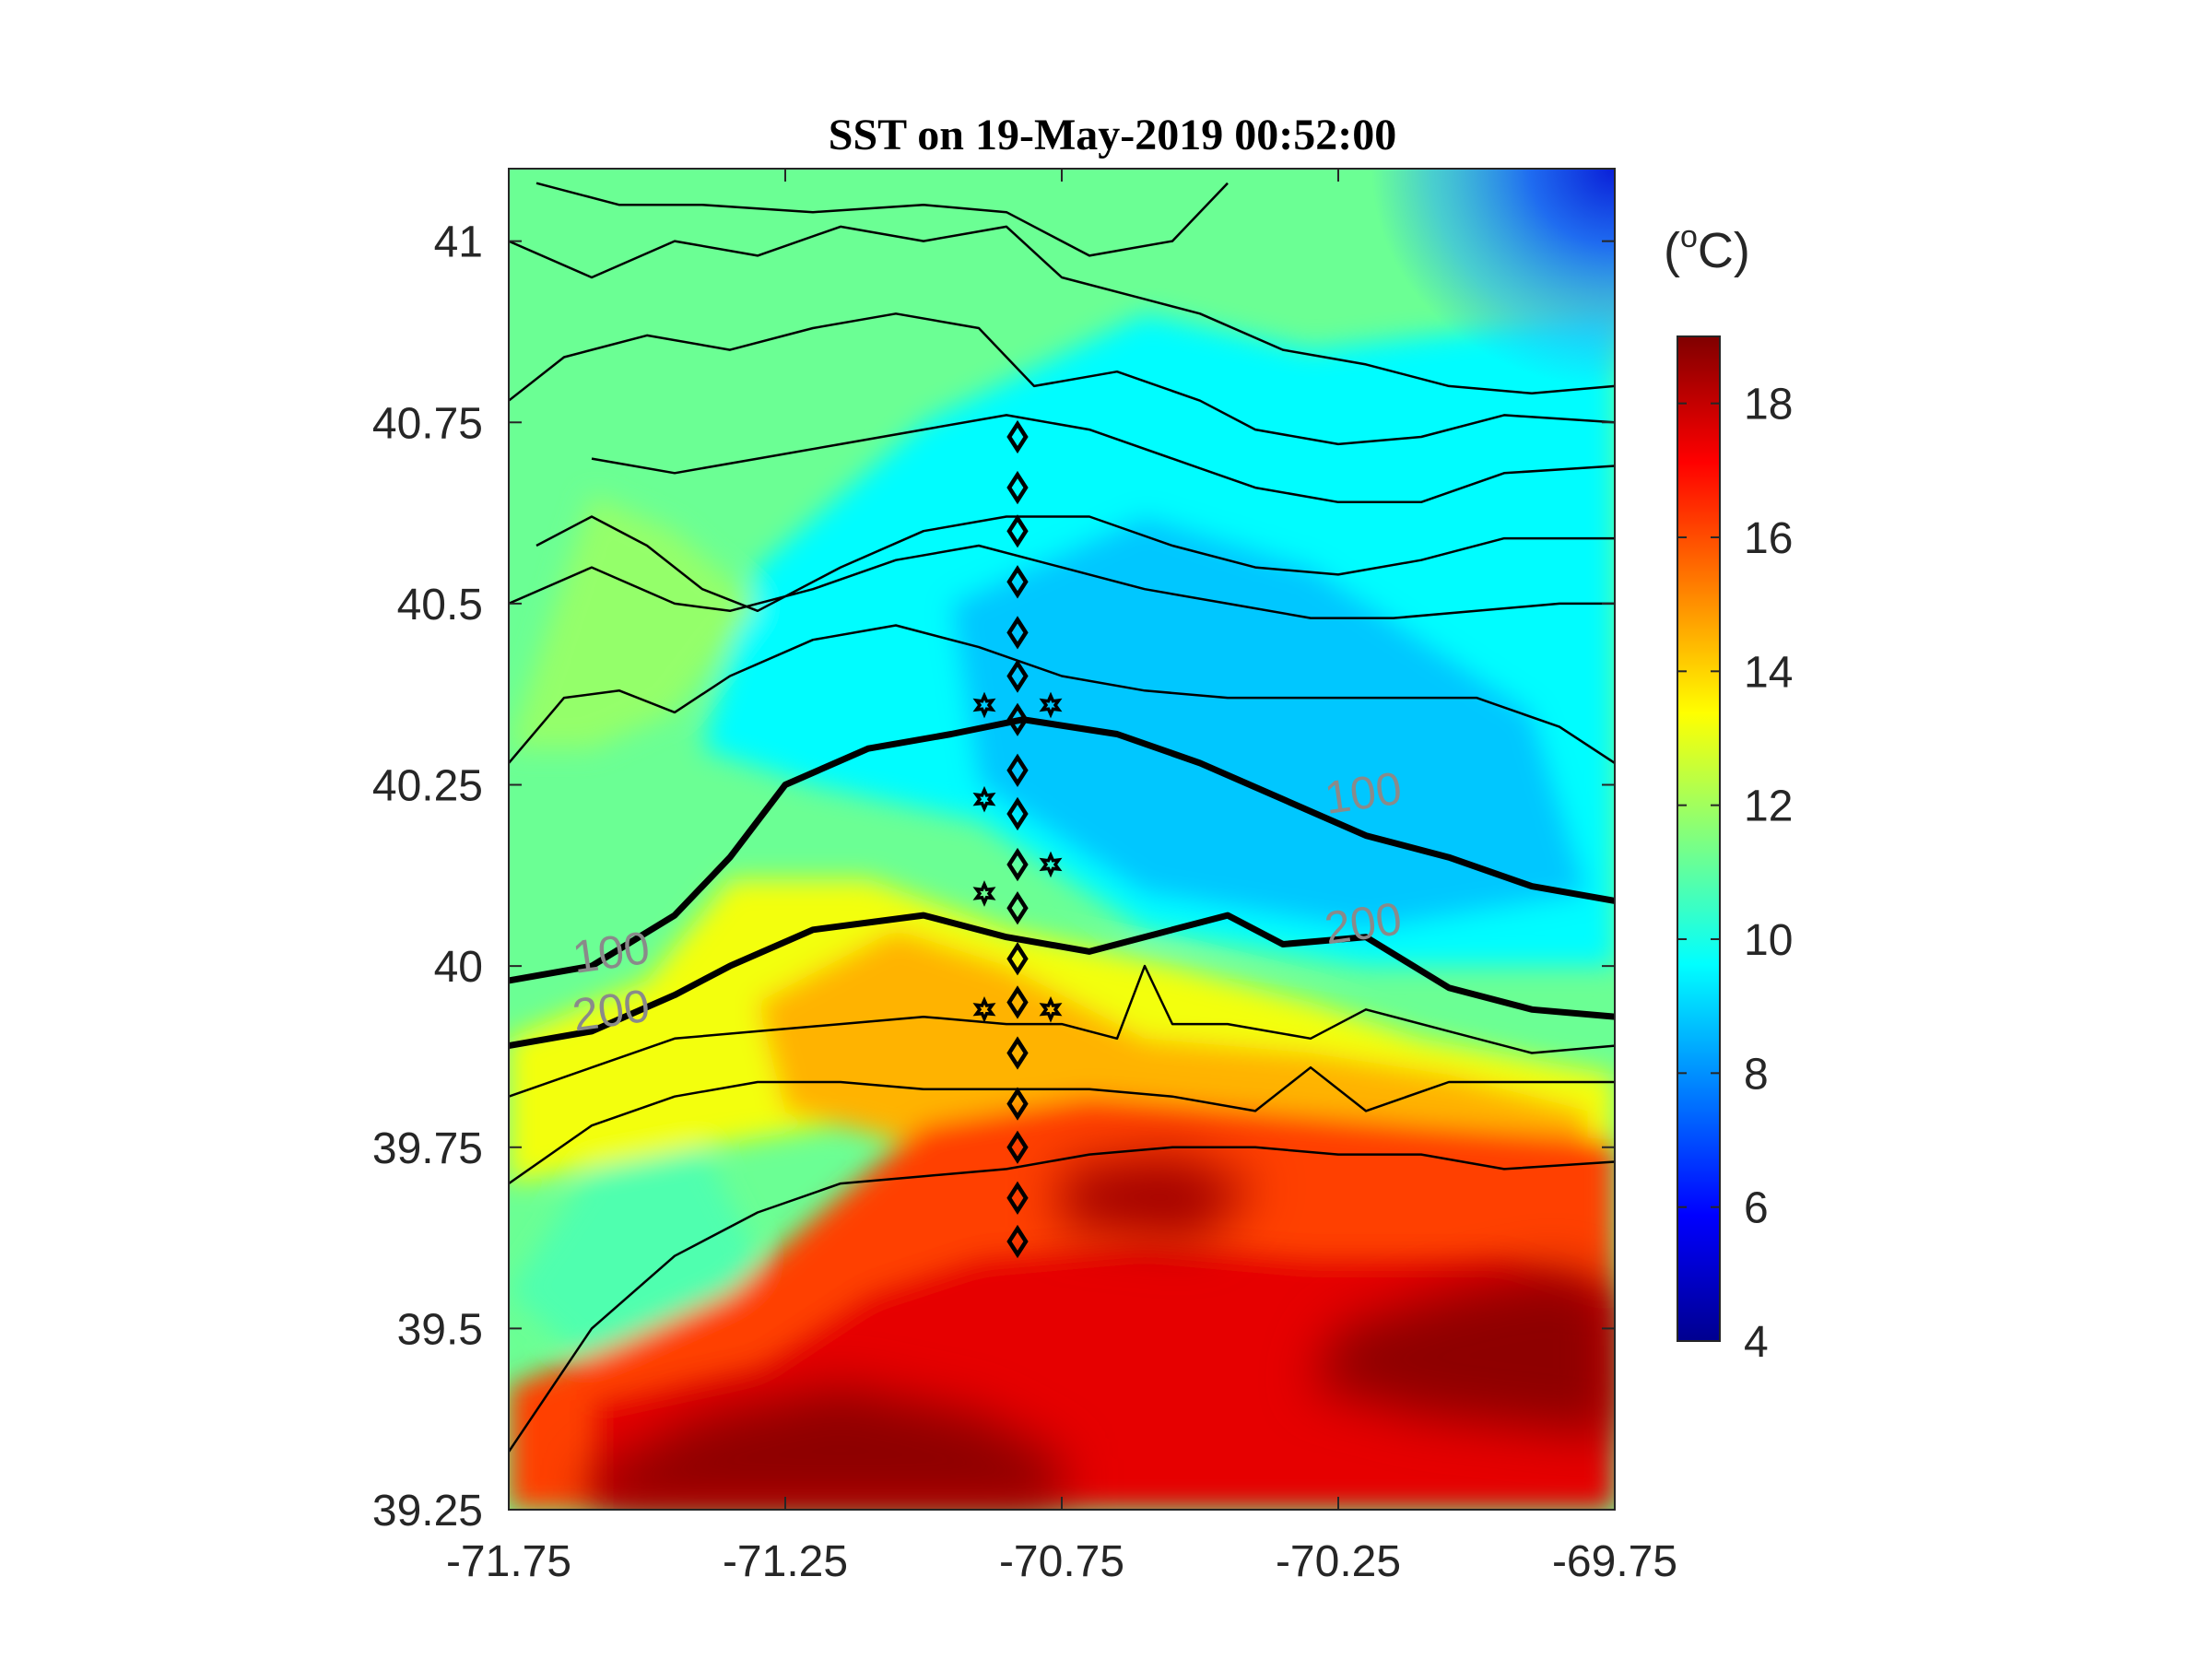 This screenshot has width=2212, height=1659. I want to click on field-max-se, so click(1463, 1354).